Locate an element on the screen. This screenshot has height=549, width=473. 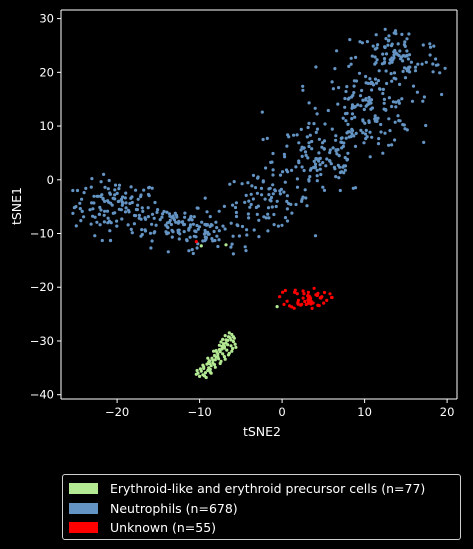
legend-swatch-neutrophils is located at coordinates (83, 508).